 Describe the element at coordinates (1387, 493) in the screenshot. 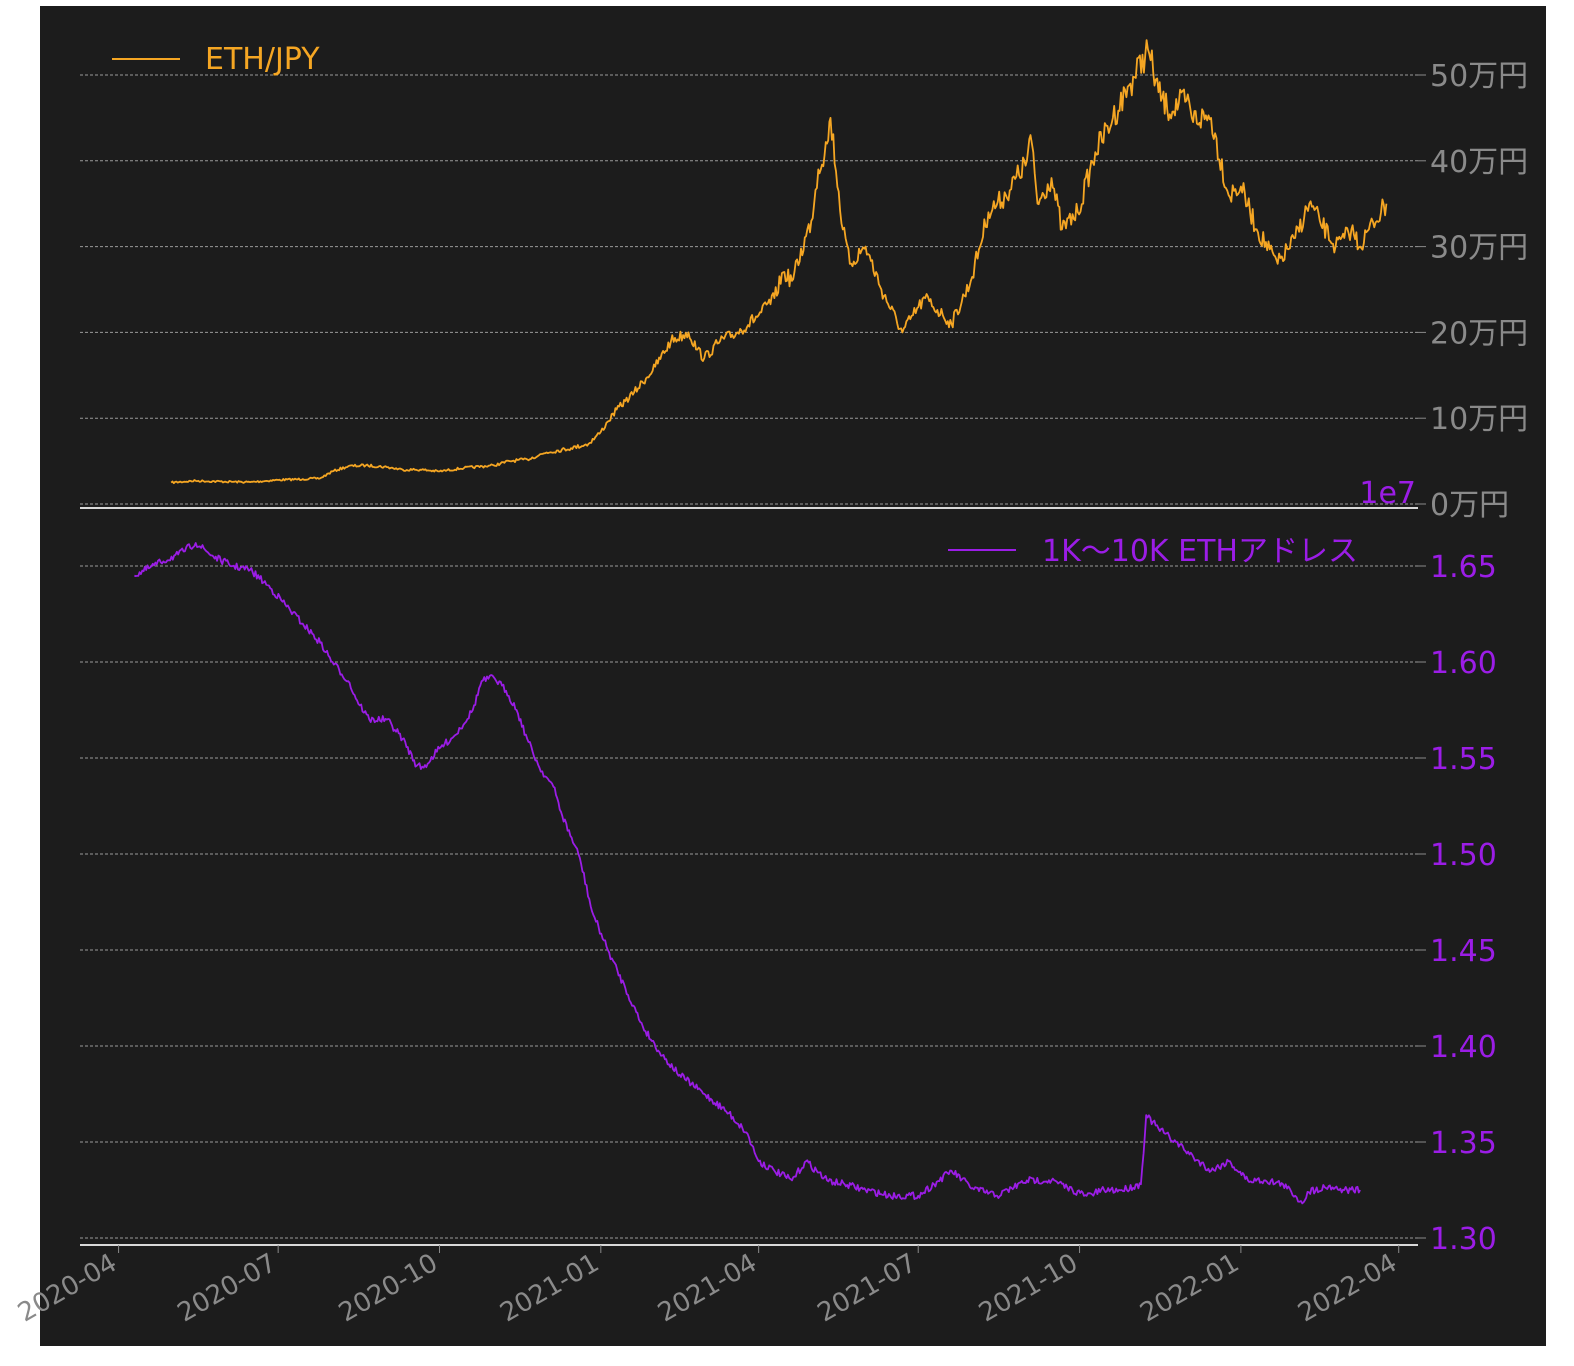

I see `y-offset-text: 1e7` at that location.